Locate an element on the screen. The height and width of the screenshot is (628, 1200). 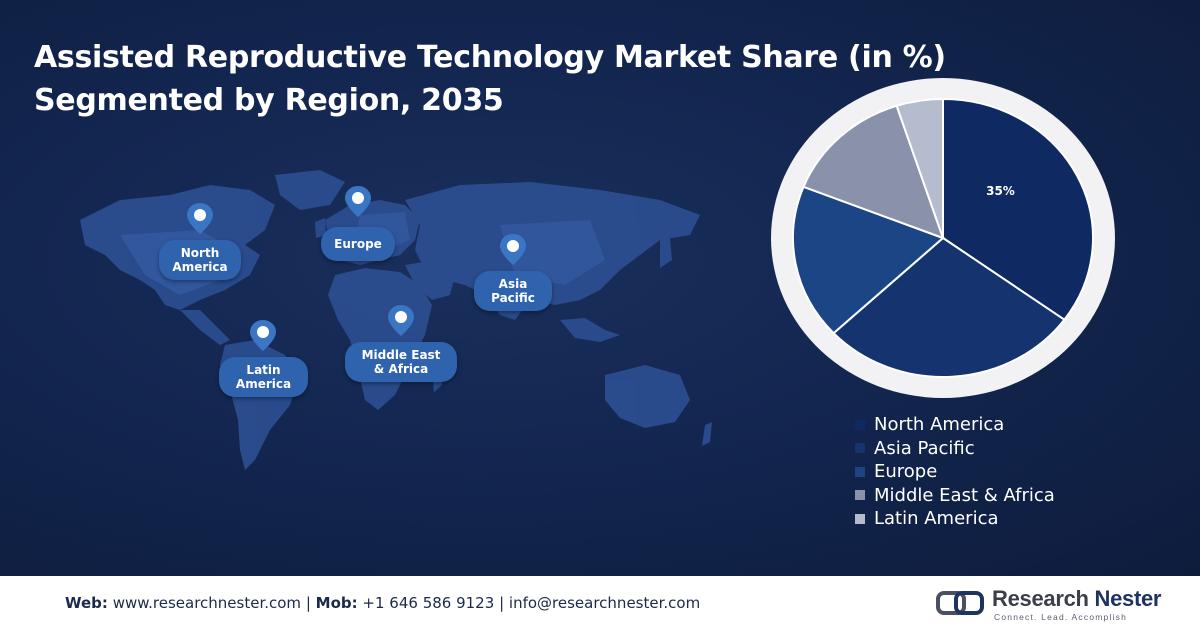
legend-label: Europe is located at coordinates (906, 472).